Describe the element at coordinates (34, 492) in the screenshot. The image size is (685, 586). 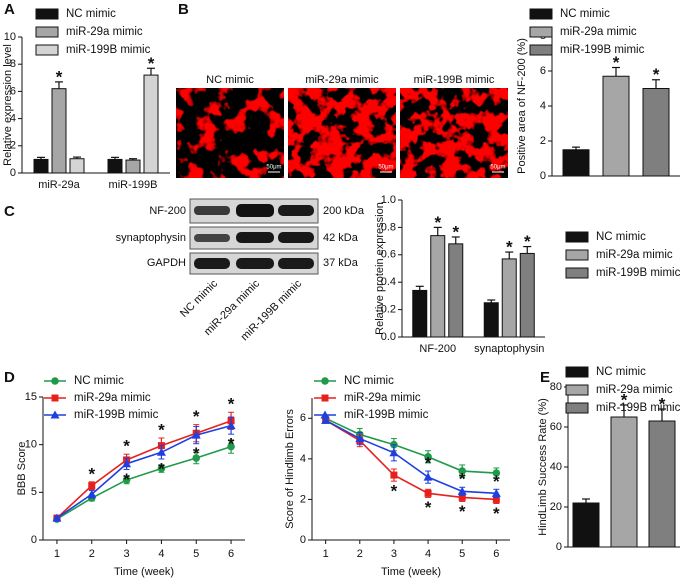
I see `y-tick-label: 5` at that location.